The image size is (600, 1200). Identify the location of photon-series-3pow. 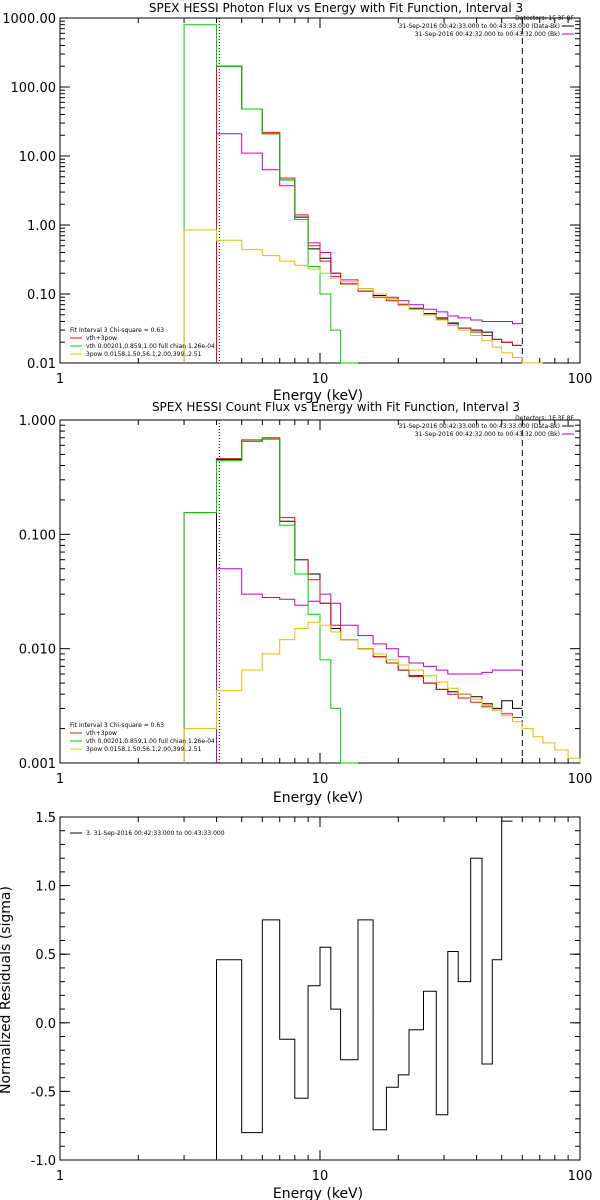
(363, 296).